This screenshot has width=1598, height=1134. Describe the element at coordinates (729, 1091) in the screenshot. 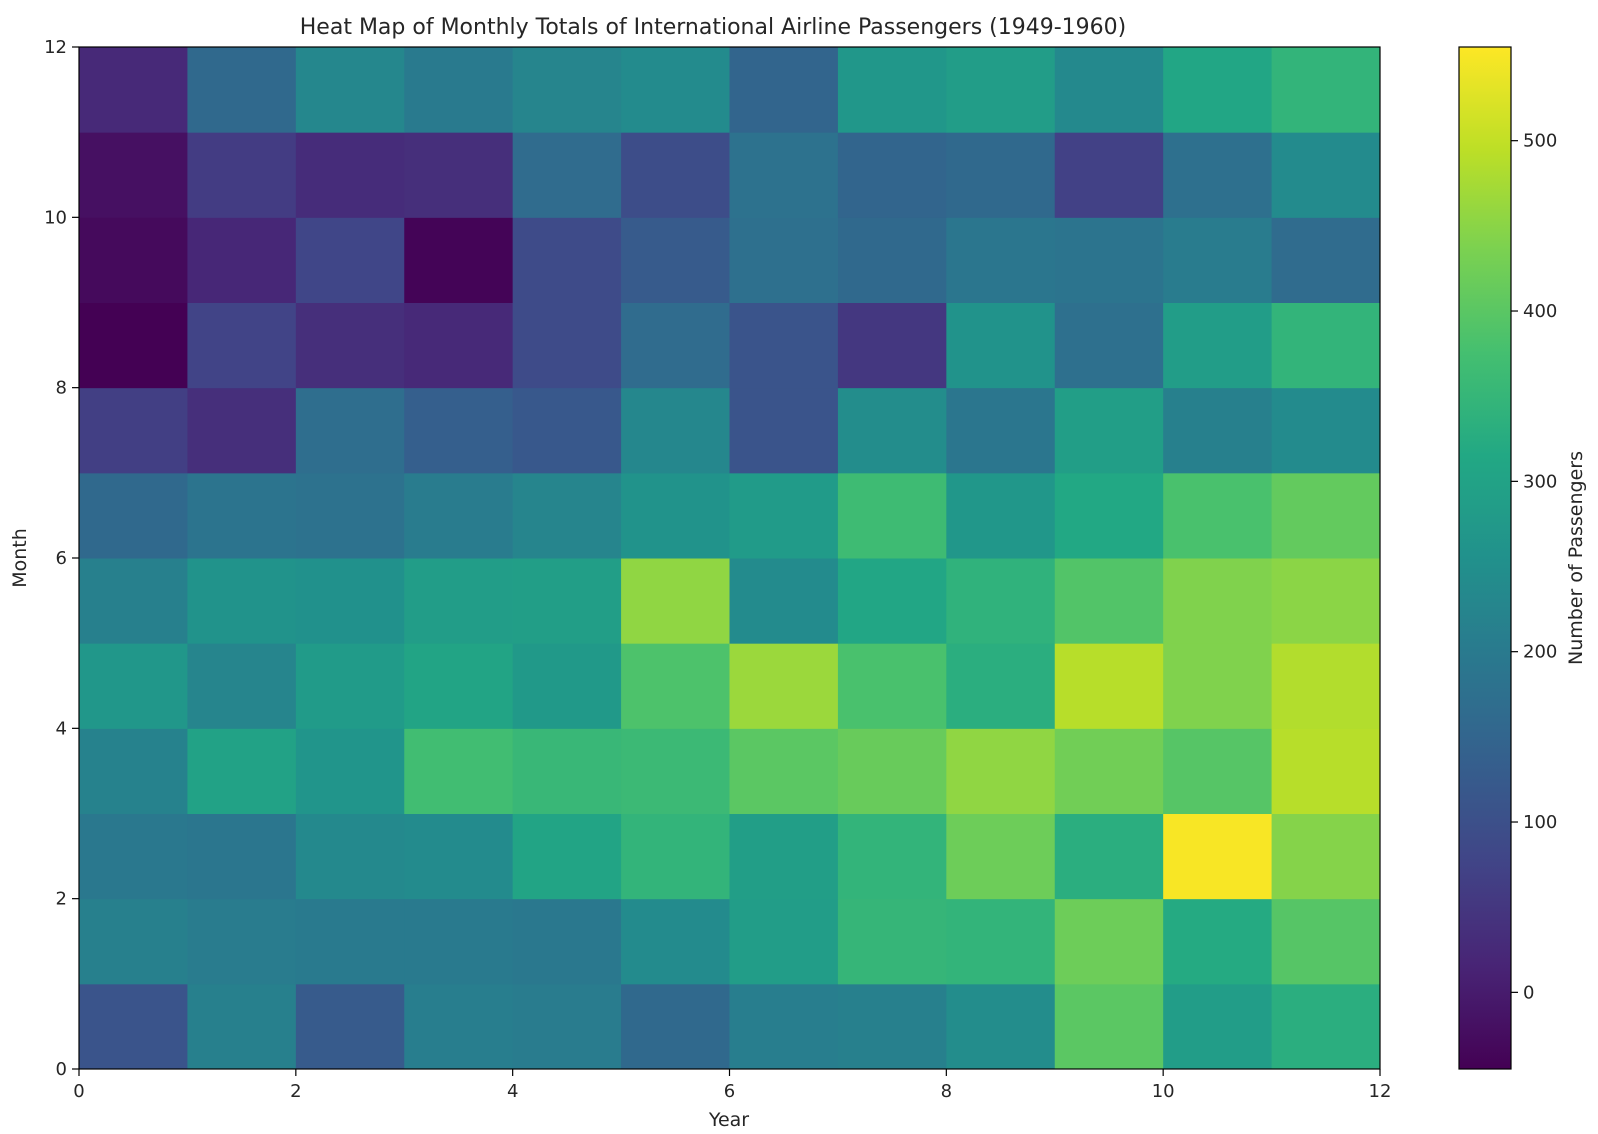

I see `x-tick-label: 6` at that location.